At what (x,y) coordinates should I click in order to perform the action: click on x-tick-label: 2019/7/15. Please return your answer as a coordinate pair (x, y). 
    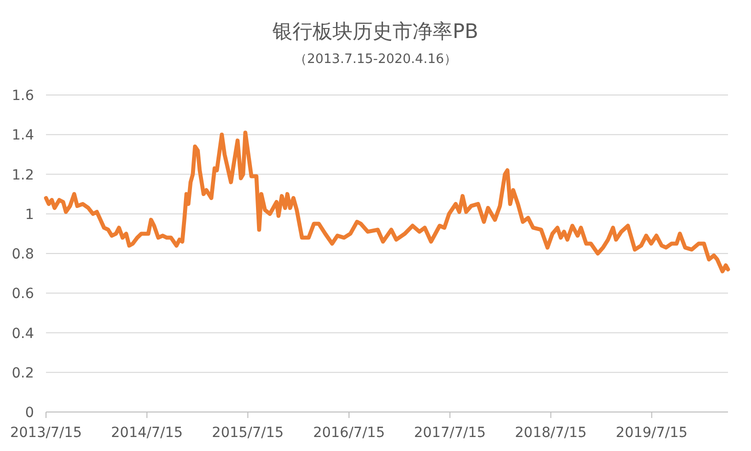
    Looking at the image, I should click on (652, 433).